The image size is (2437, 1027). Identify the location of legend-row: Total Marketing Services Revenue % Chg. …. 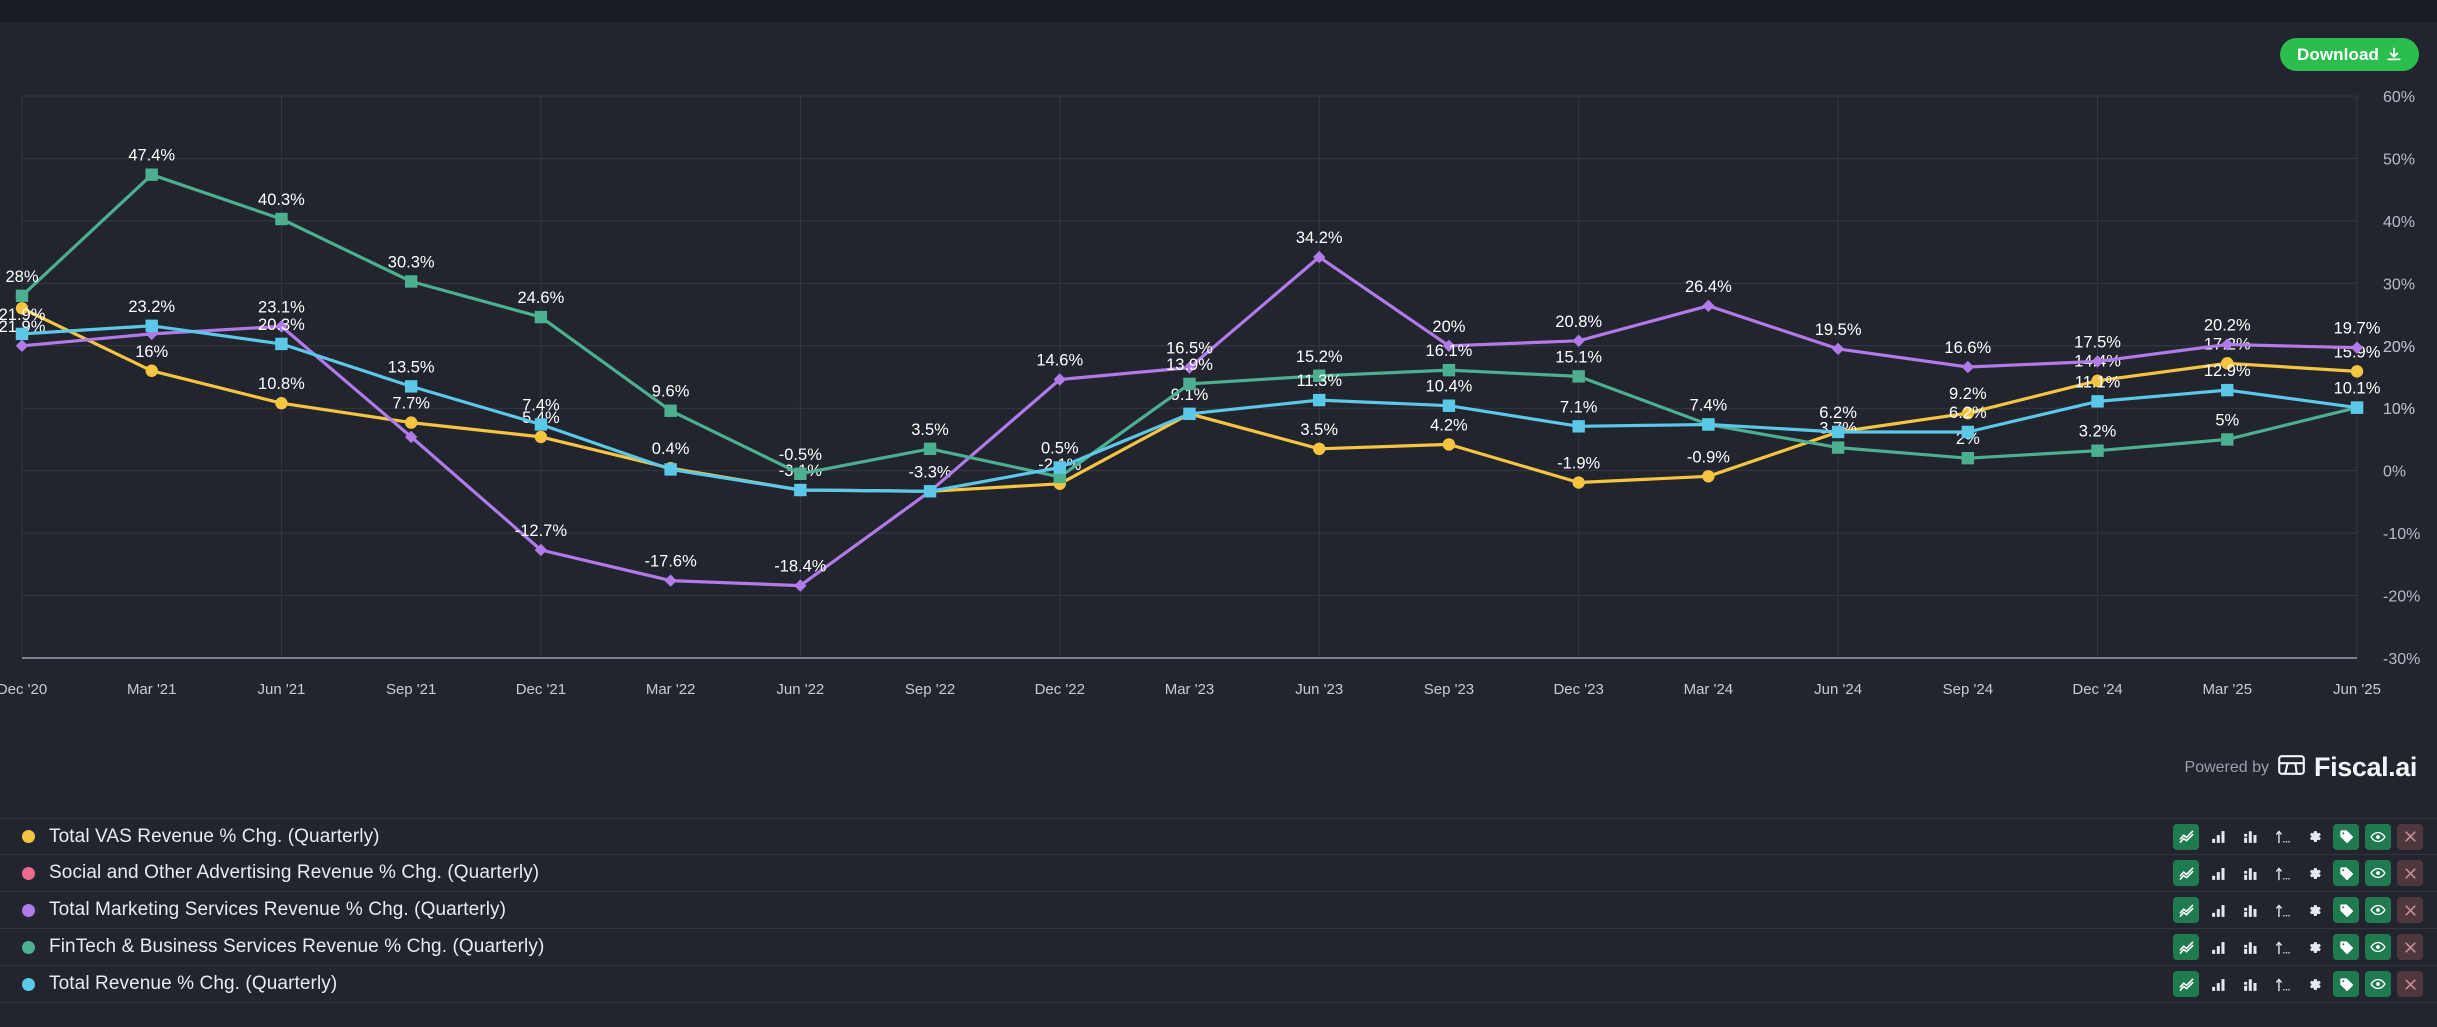
(1218, 910).